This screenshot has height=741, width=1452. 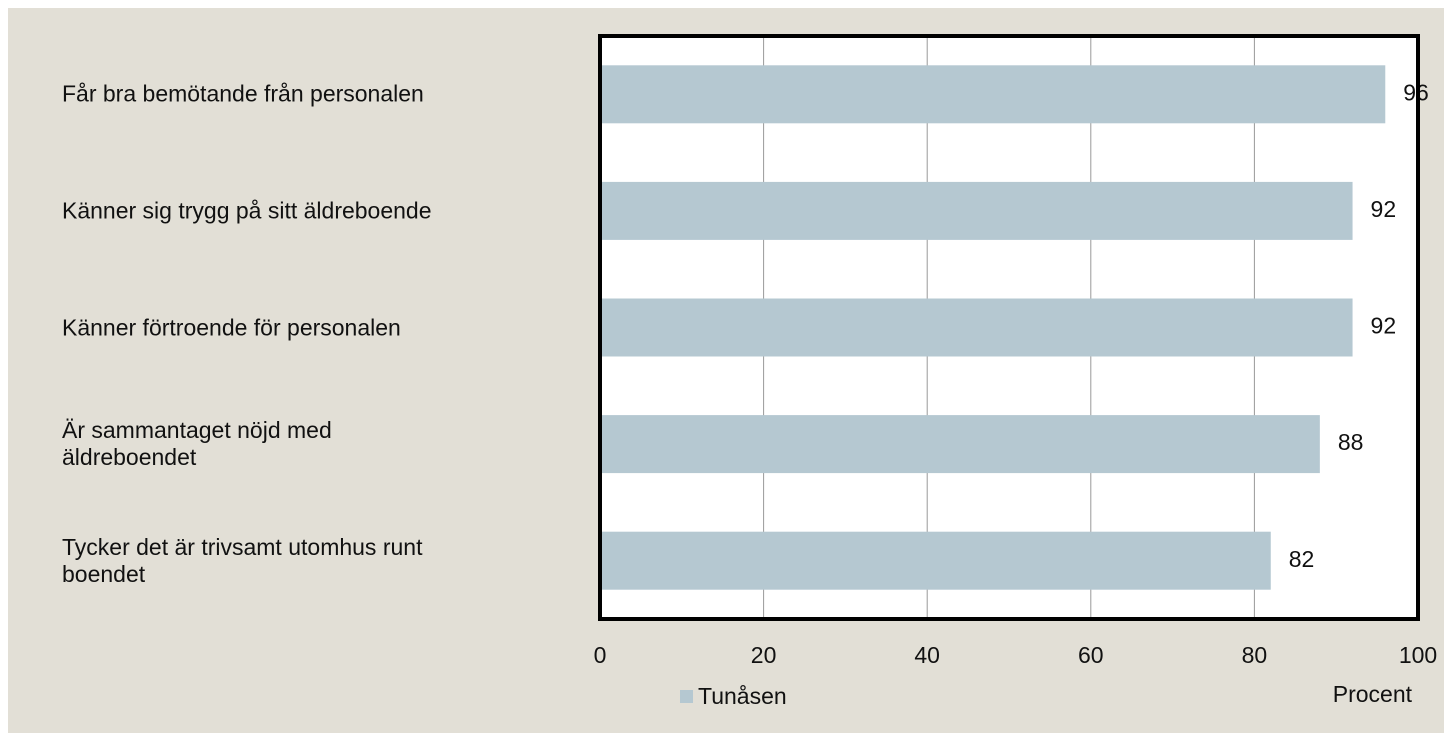 What do you see at coordinates (927, 655) in the screenshot?
I see `x-tick-label: 40` at bounding box center [927, 655].